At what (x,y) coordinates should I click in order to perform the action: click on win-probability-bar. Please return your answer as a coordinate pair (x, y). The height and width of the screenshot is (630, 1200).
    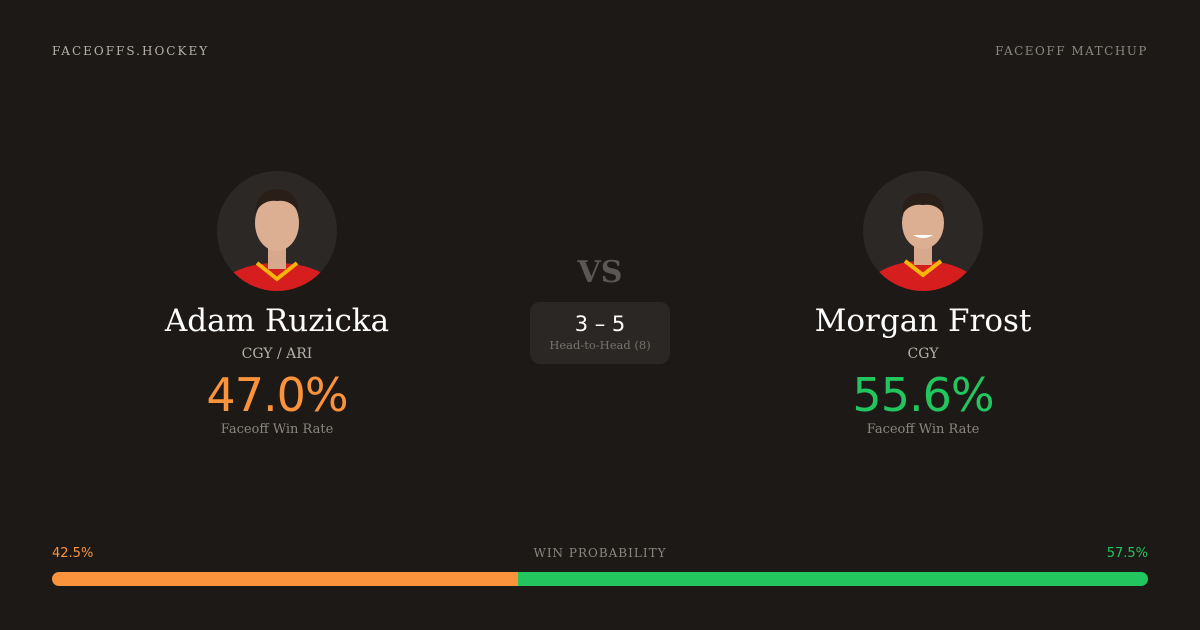
    Looking at the image, I should click on (600, 579).